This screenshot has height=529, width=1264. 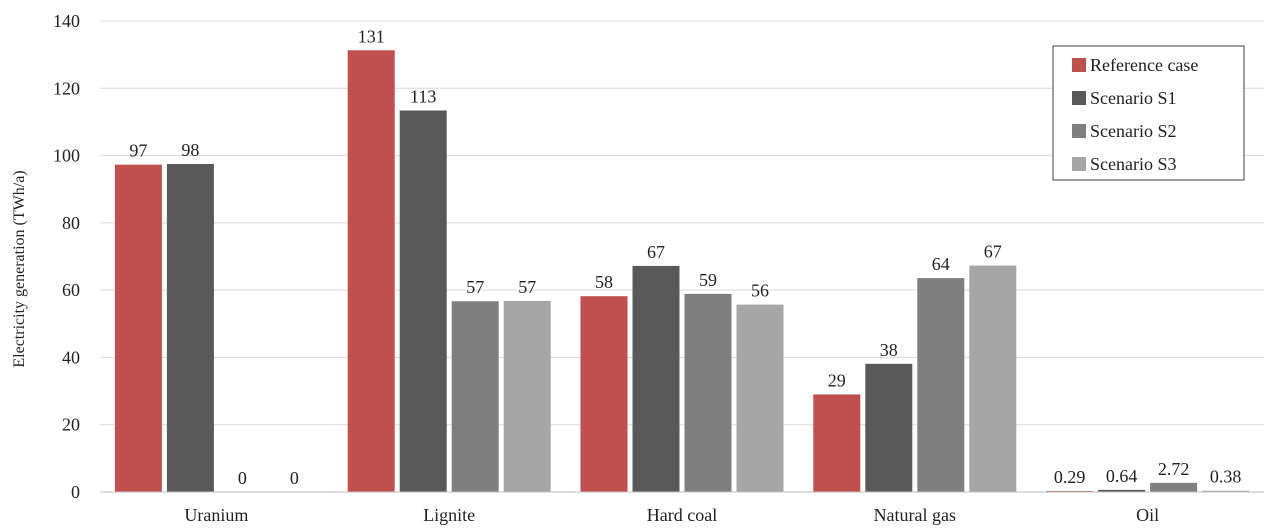 What do you see at coordinates (423, 96) in the screenshot?
I see `data-label: 113` at bounding box center [423, 96].